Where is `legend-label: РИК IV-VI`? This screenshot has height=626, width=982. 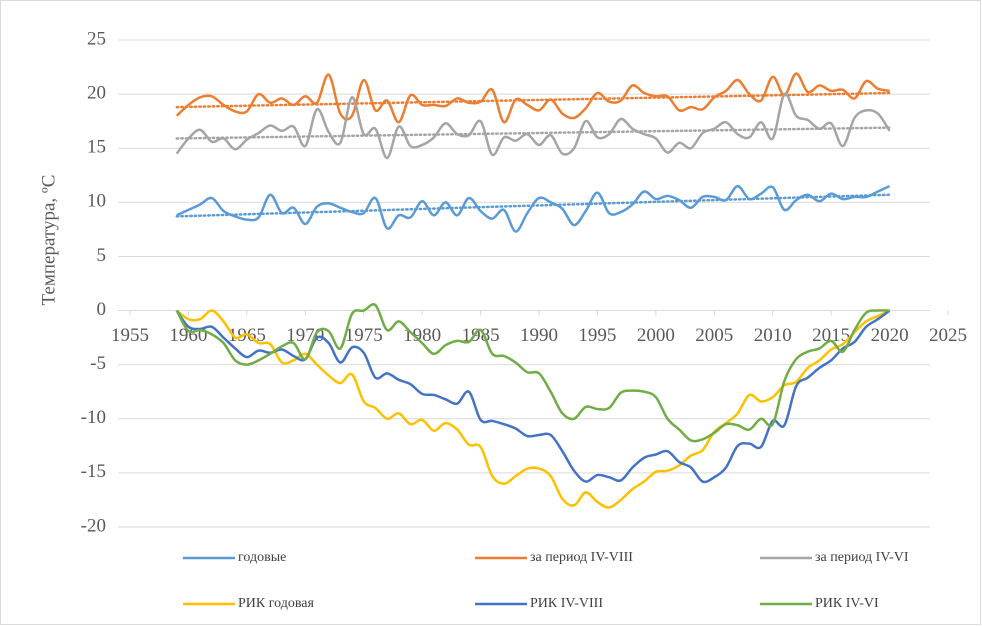
legend-label: РИК IV-VI is located at coordinates (847, 603).